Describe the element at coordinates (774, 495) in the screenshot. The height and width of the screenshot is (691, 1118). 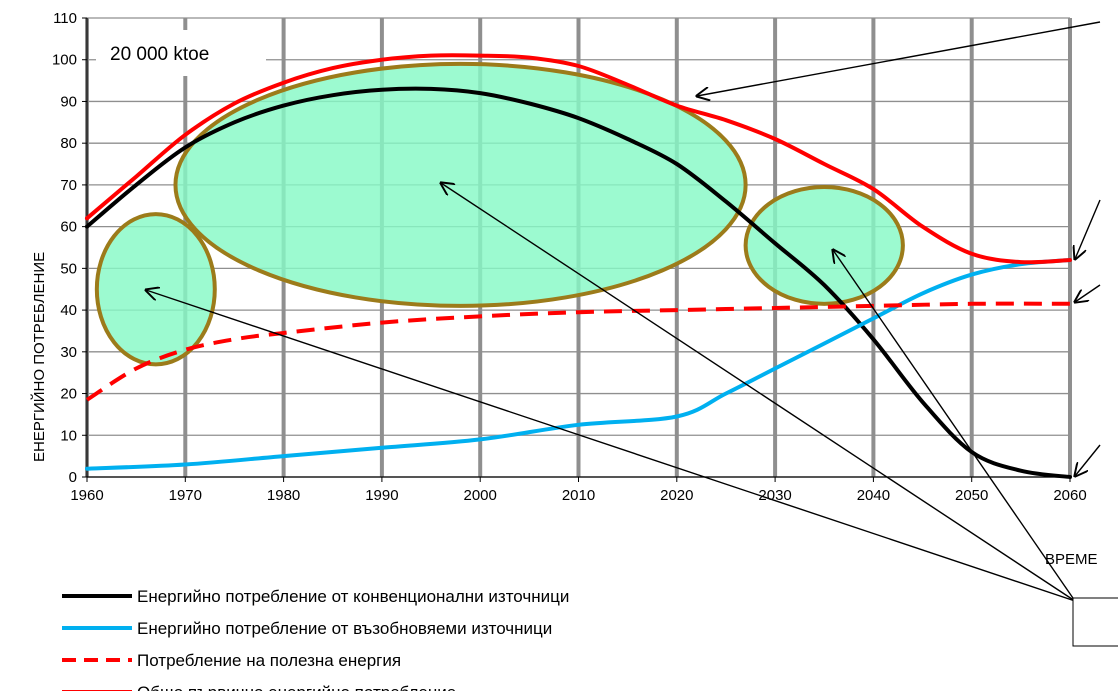
I see `x-tick-label: 2030` at that location.